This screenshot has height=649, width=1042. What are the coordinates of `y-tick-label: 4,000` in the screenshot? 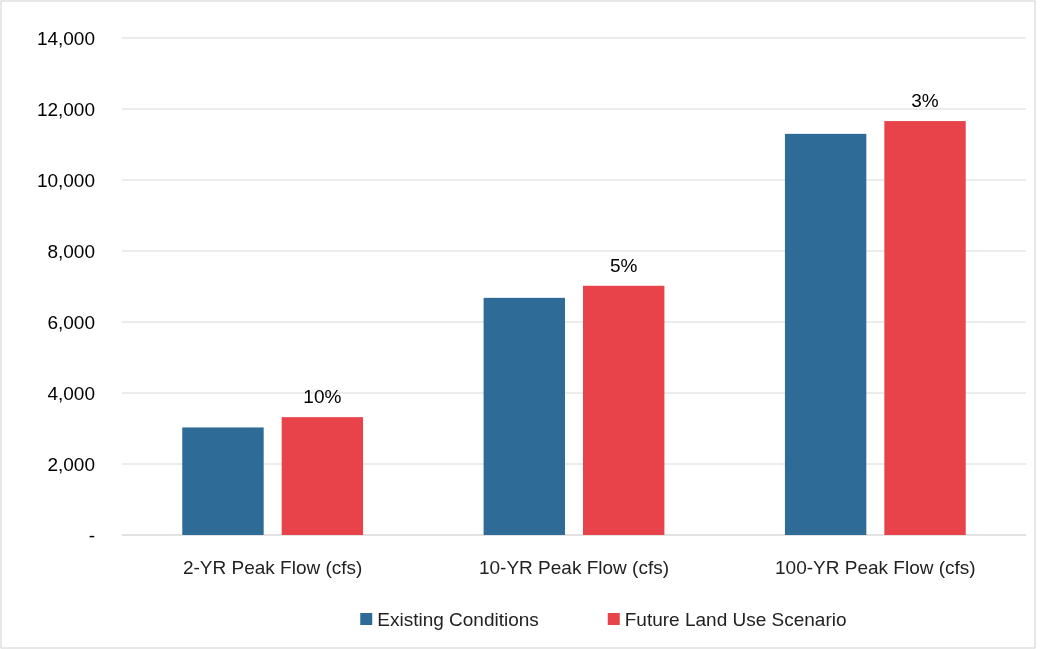 It's located at (71, 393).